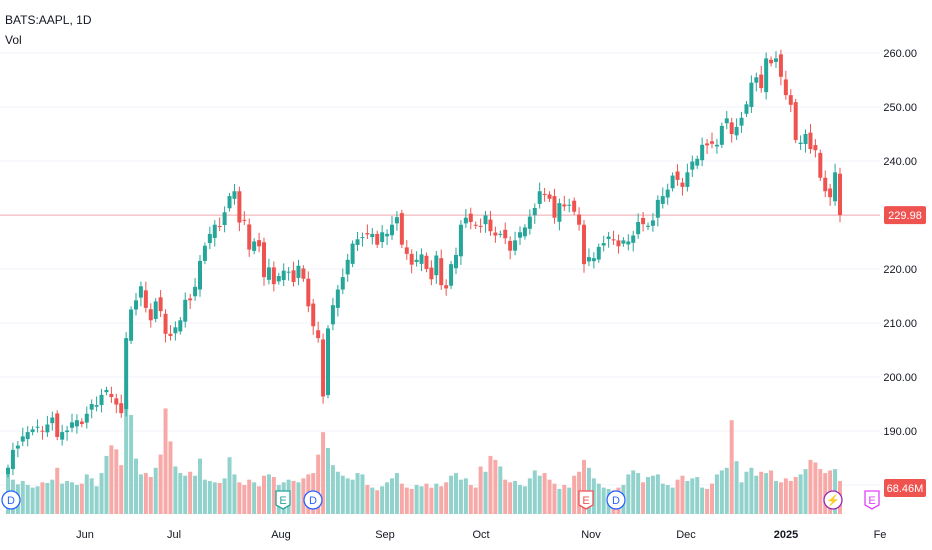  Describe the element at coordinates (13, 40) in the screenshot. I see `volume-indicator-label: Vol` at that location.